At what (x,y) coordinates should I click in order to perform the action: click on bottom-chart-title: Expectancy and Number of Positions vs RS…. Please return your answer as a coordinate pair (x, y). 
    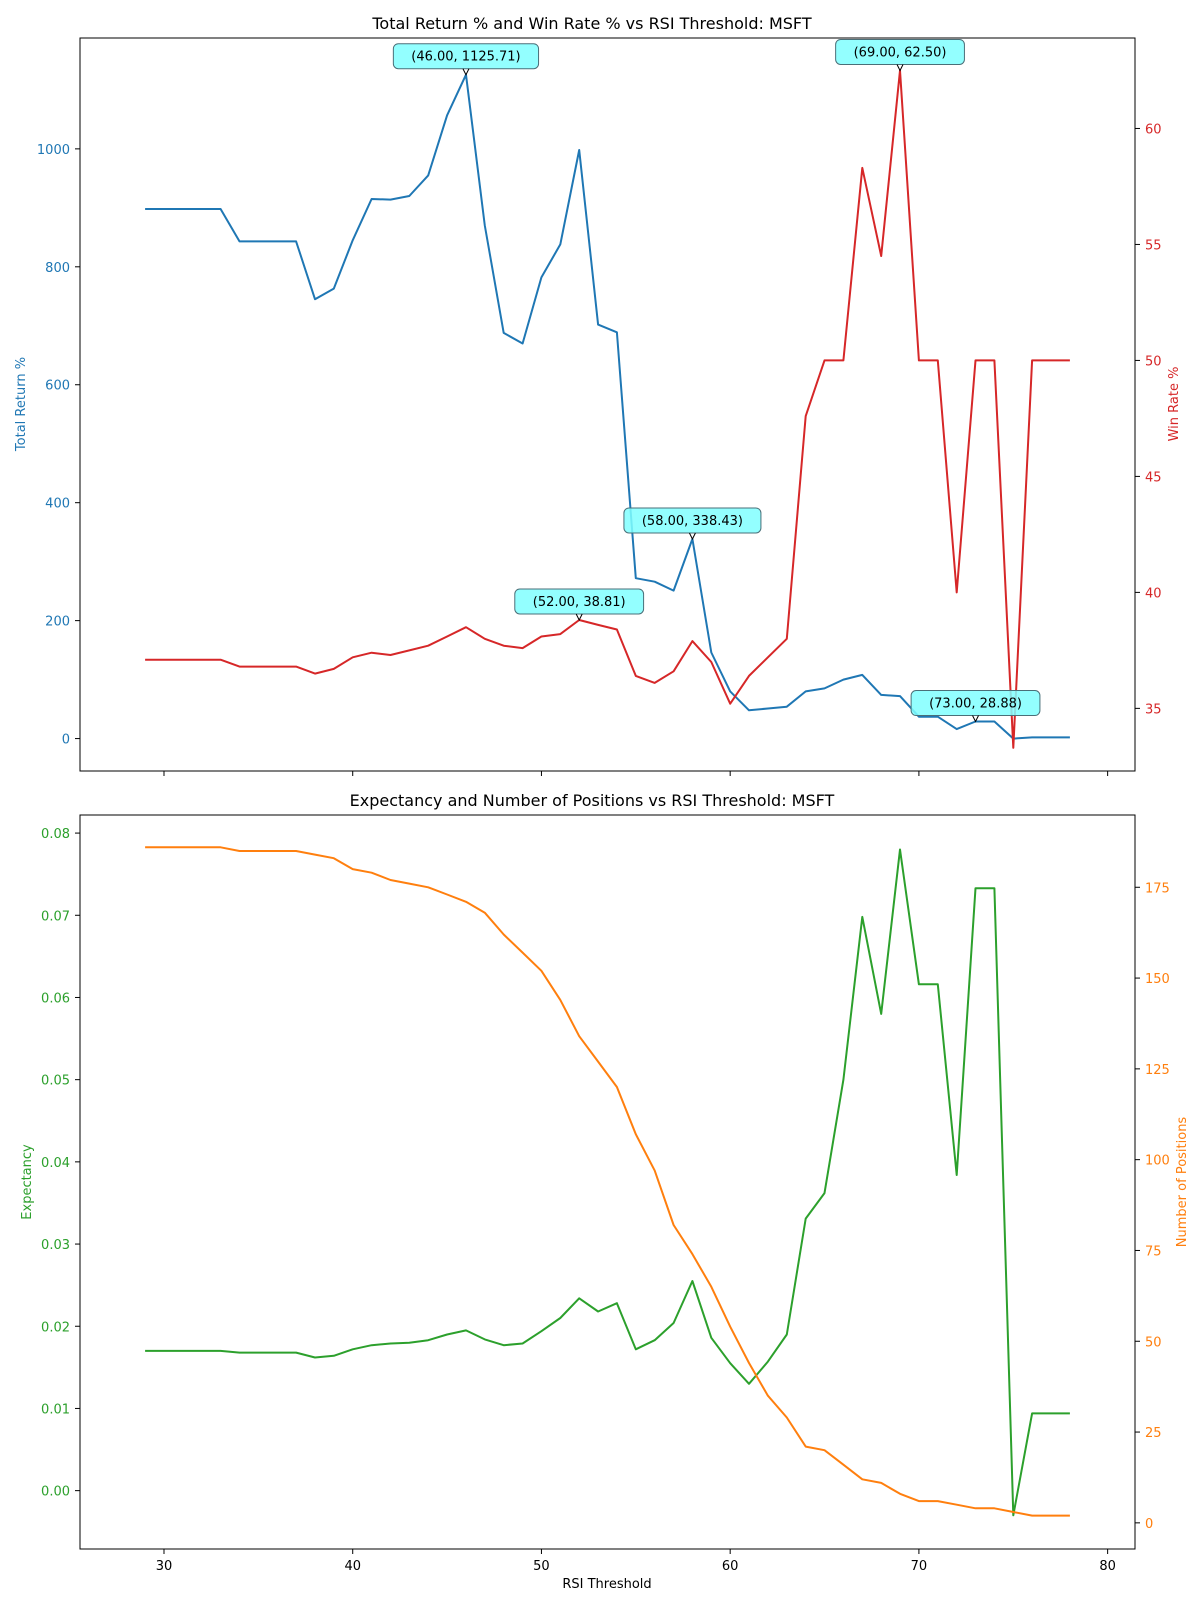
    Looking at the image, I should click on (592, 800).